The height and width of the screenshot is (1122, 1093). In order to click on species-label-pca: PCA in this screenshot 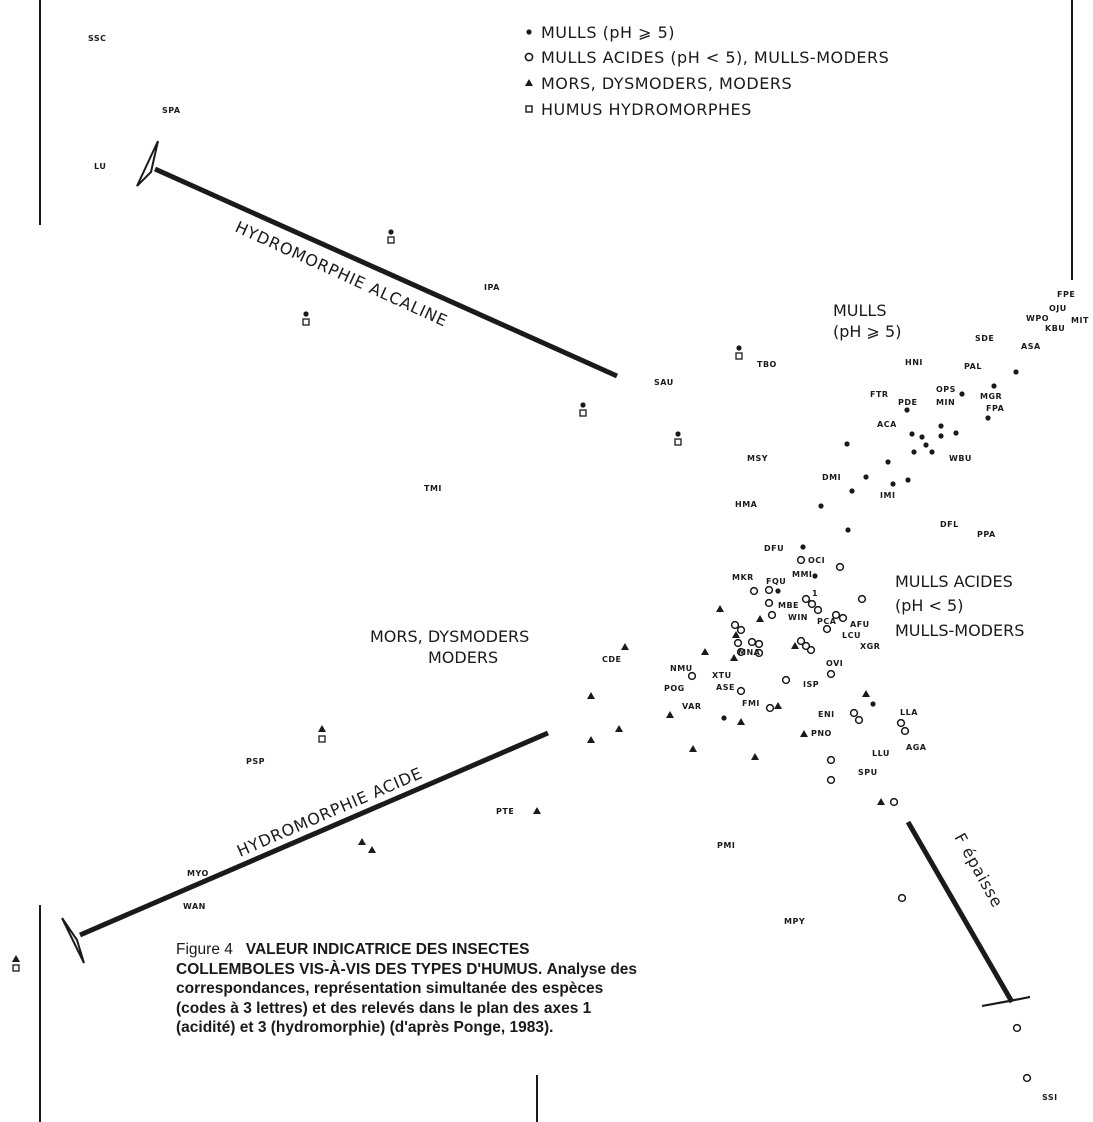, I will do `click(827, 621)`.